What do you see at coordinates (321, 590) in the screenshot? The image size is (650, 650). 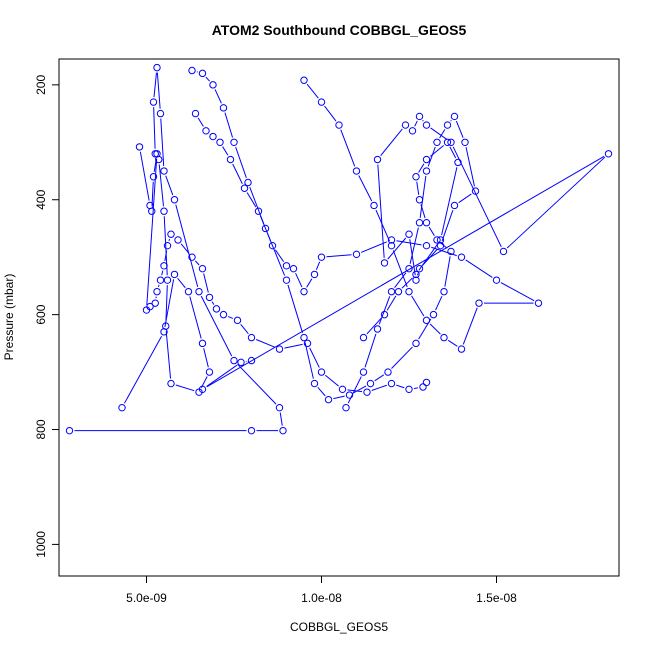 I see `x-axis: 5.0e-09 1.0e-08 1.5e-08` at bounding box center [321, 590].